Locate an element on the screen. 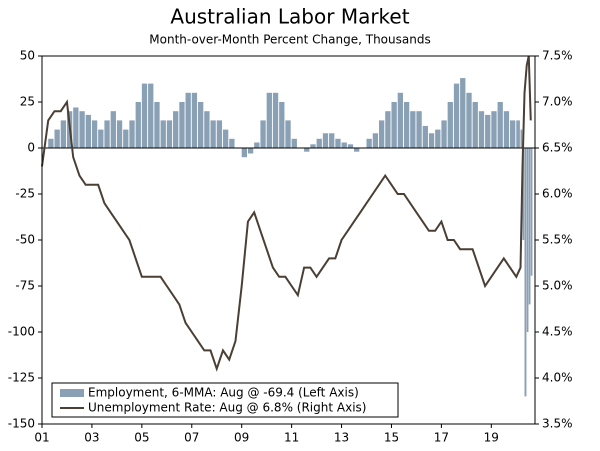  x-tick-label: 09 is located at coordinates (241, 438).